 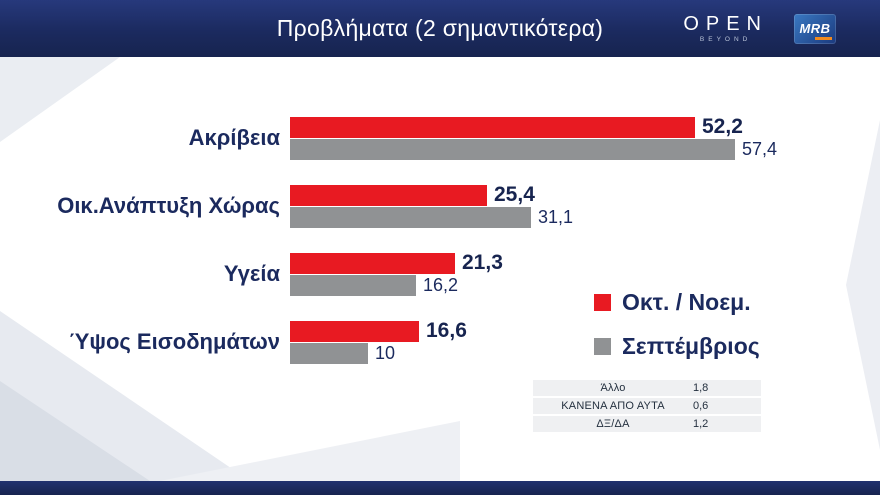 I want to click on chart-legend: Οκτ. / Νοεμ. Σεπτέμβριος, so click(x=677, y=333).